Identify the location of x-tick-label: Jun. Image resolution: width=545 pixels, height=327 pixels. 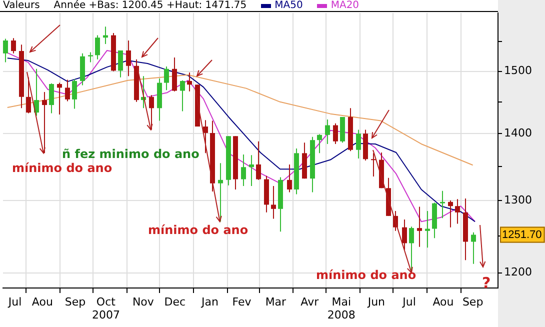
(376, 301).